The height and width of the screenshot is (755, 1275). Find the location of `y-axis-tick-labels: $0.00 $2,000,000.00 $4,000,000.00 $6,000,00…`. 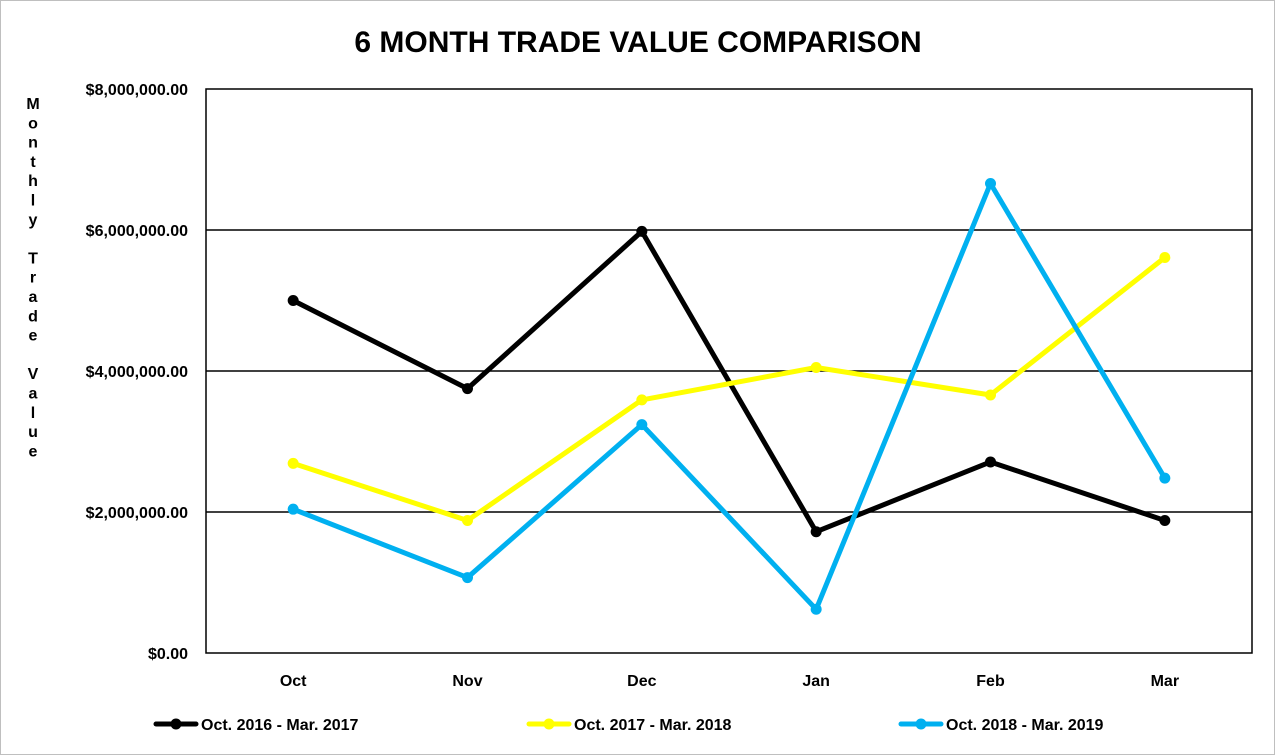

y-axis-tick-labels: $0.00 $2,000,000.00 $4,000,000.00 $6,000,00… is located at coordinates (137, 372).